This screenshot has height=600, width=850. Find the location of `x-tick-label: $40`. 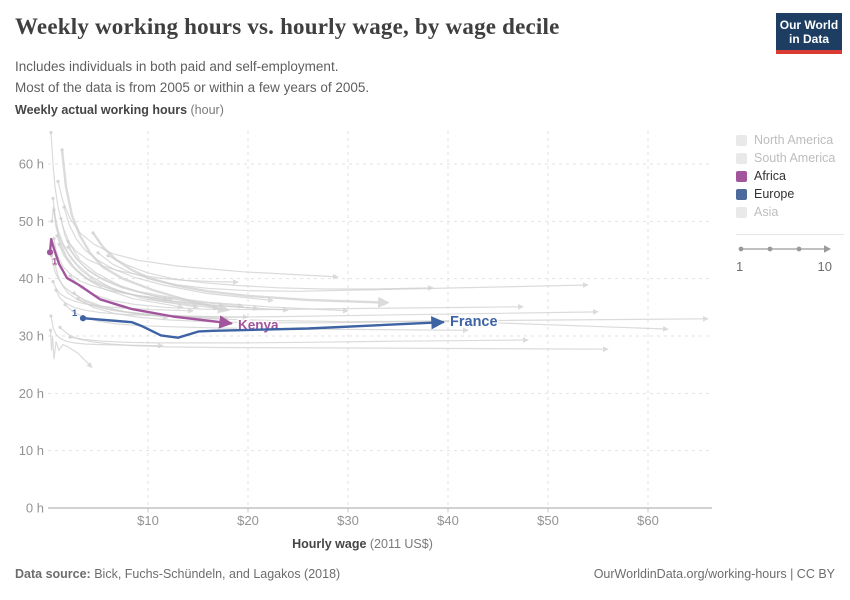

x-tick-label: $40 is located at coordinates (448, 520).